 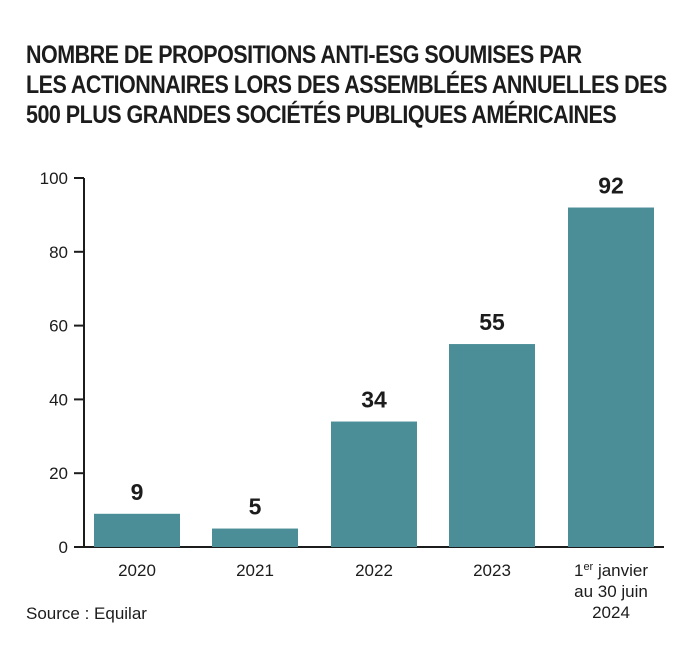 What do you see at coordinates (255, 507) in the screenshot?
I see `bar-value-label: 5` at bounding box center [255, 507].